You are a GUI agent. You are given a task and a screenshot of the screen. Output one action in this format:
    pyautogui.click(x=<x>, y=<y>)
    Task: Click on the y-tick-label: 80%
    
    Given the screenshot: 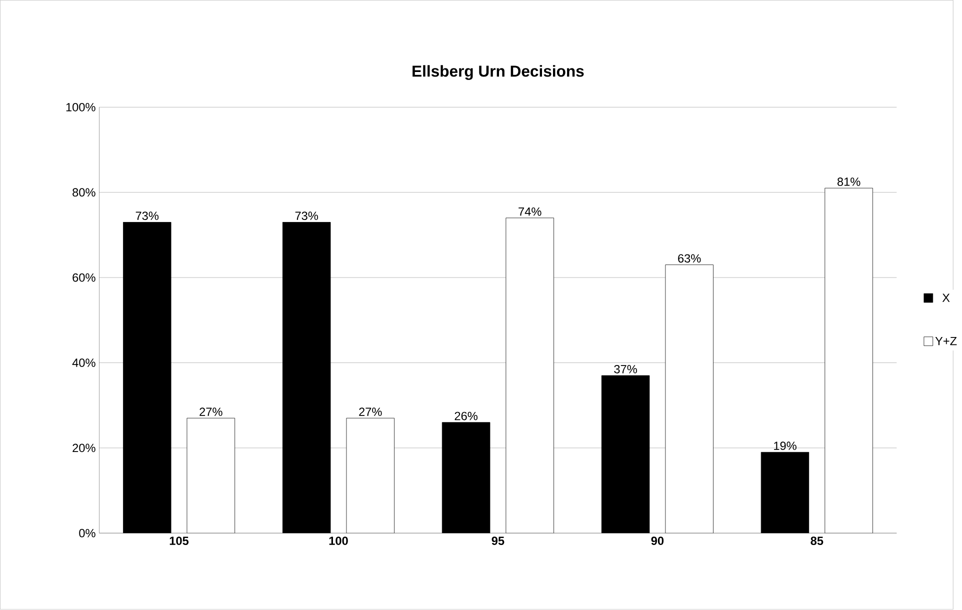 What is the action you would take?
    pyautogui.click(x=84, y=192)
    